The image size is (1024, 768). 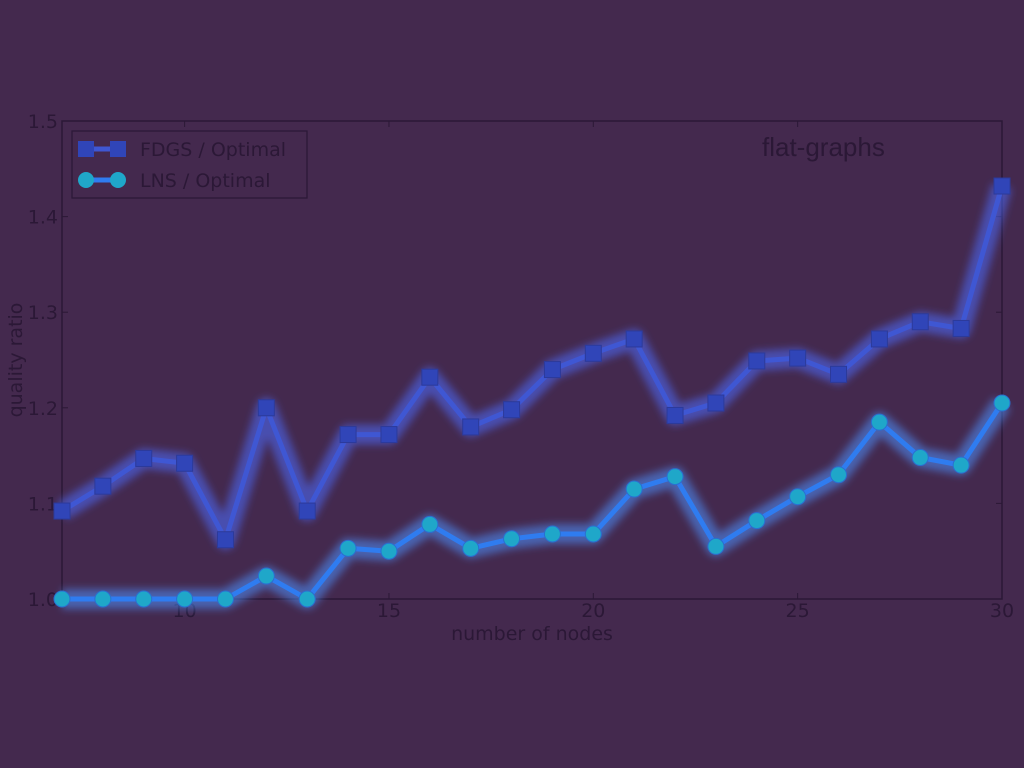 I want to click on y-tick-label: 1.0, so click(x=43, y=600).